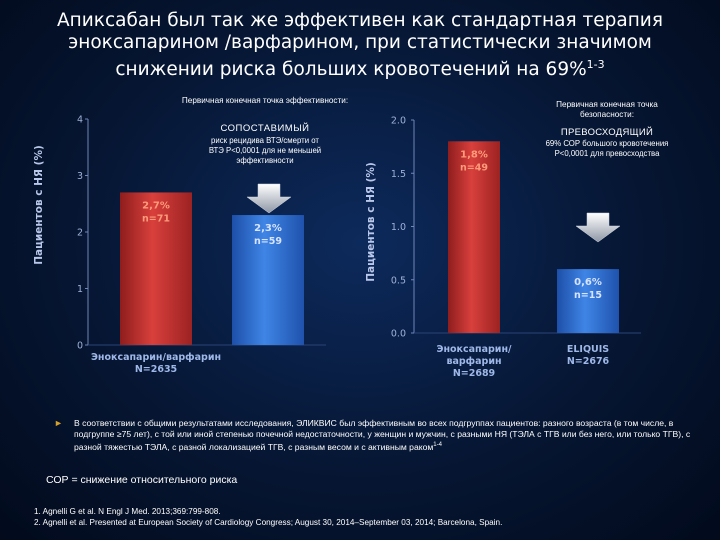 This screenshot has height=540, width=720. Describe the element at coordinates (80, 120) in the screenshot. I see `y-tick-label: 4` at that location.